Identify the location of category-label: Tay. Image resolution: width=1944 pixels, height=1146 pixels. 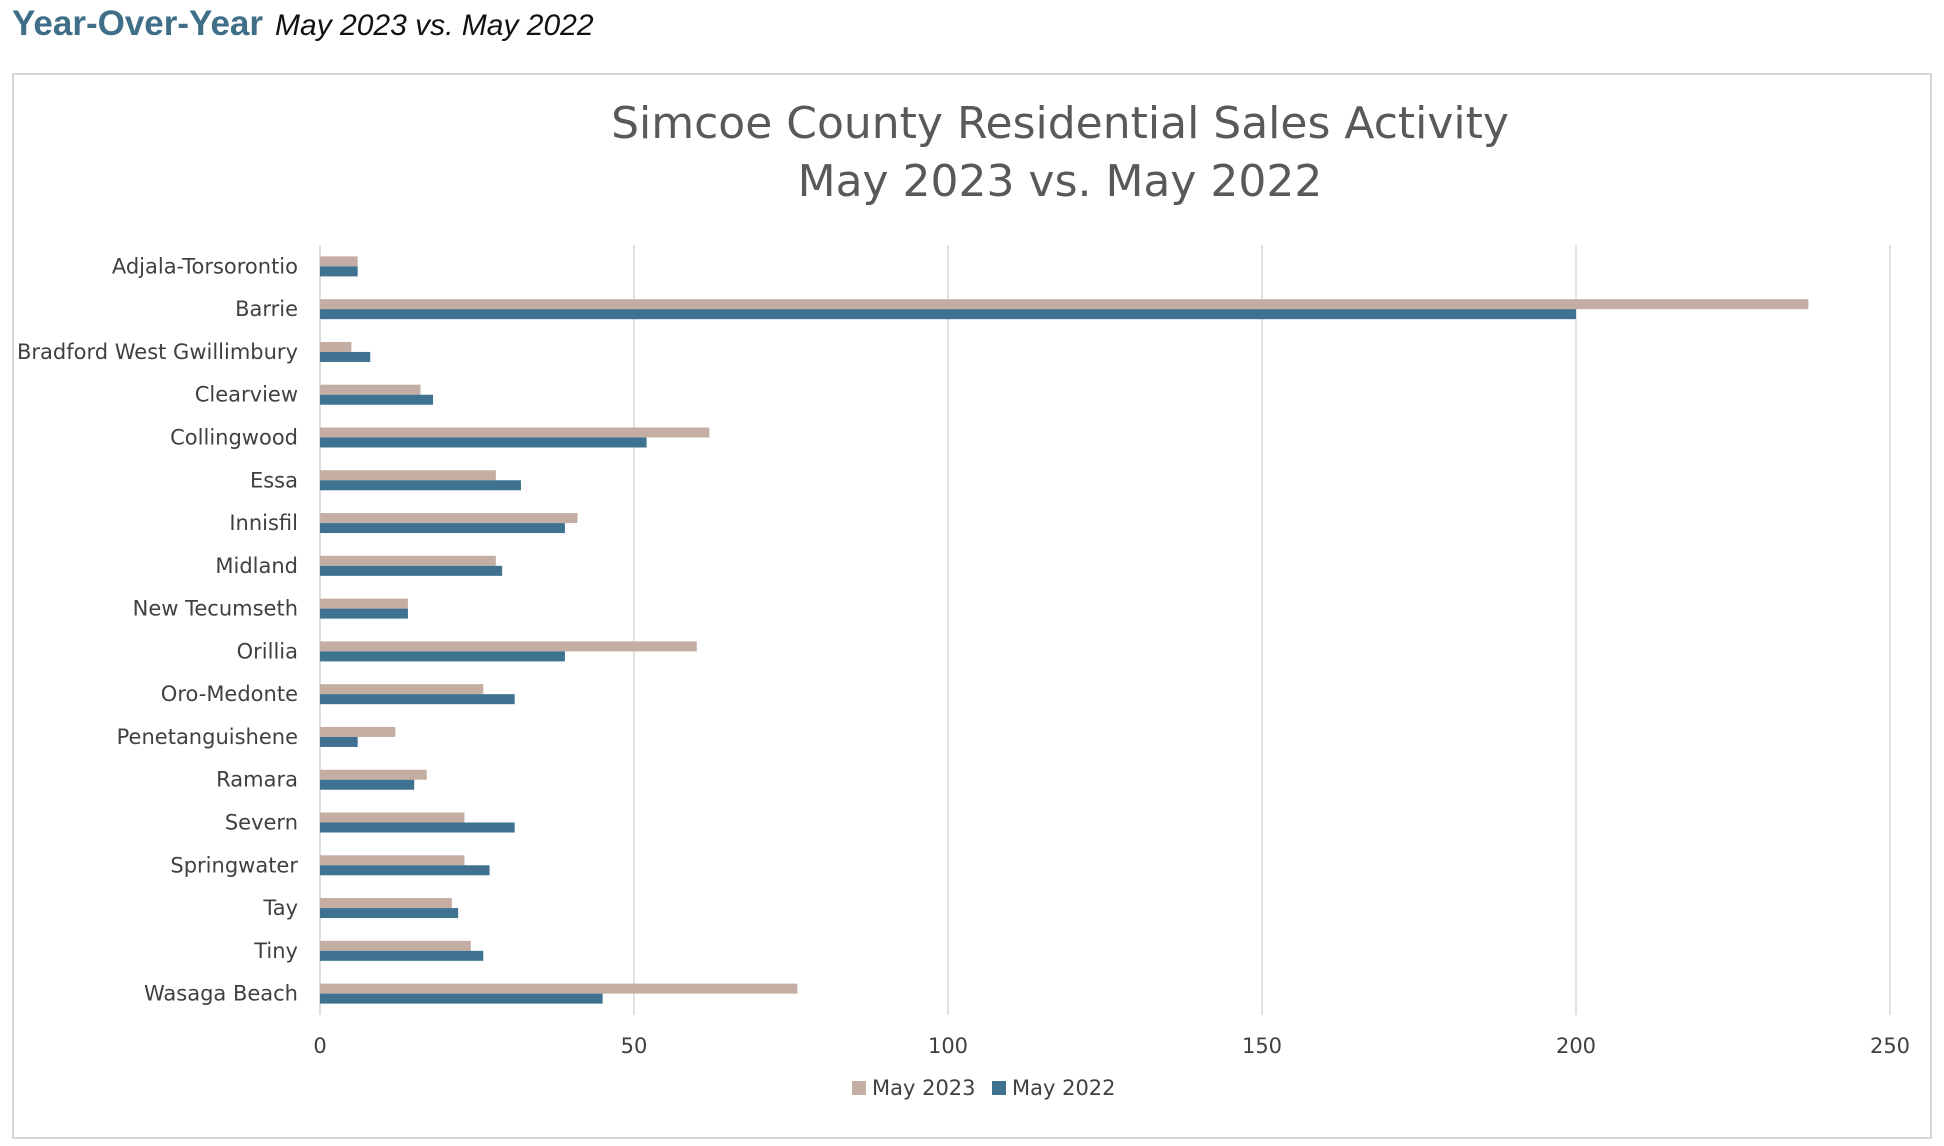
(280, 908).